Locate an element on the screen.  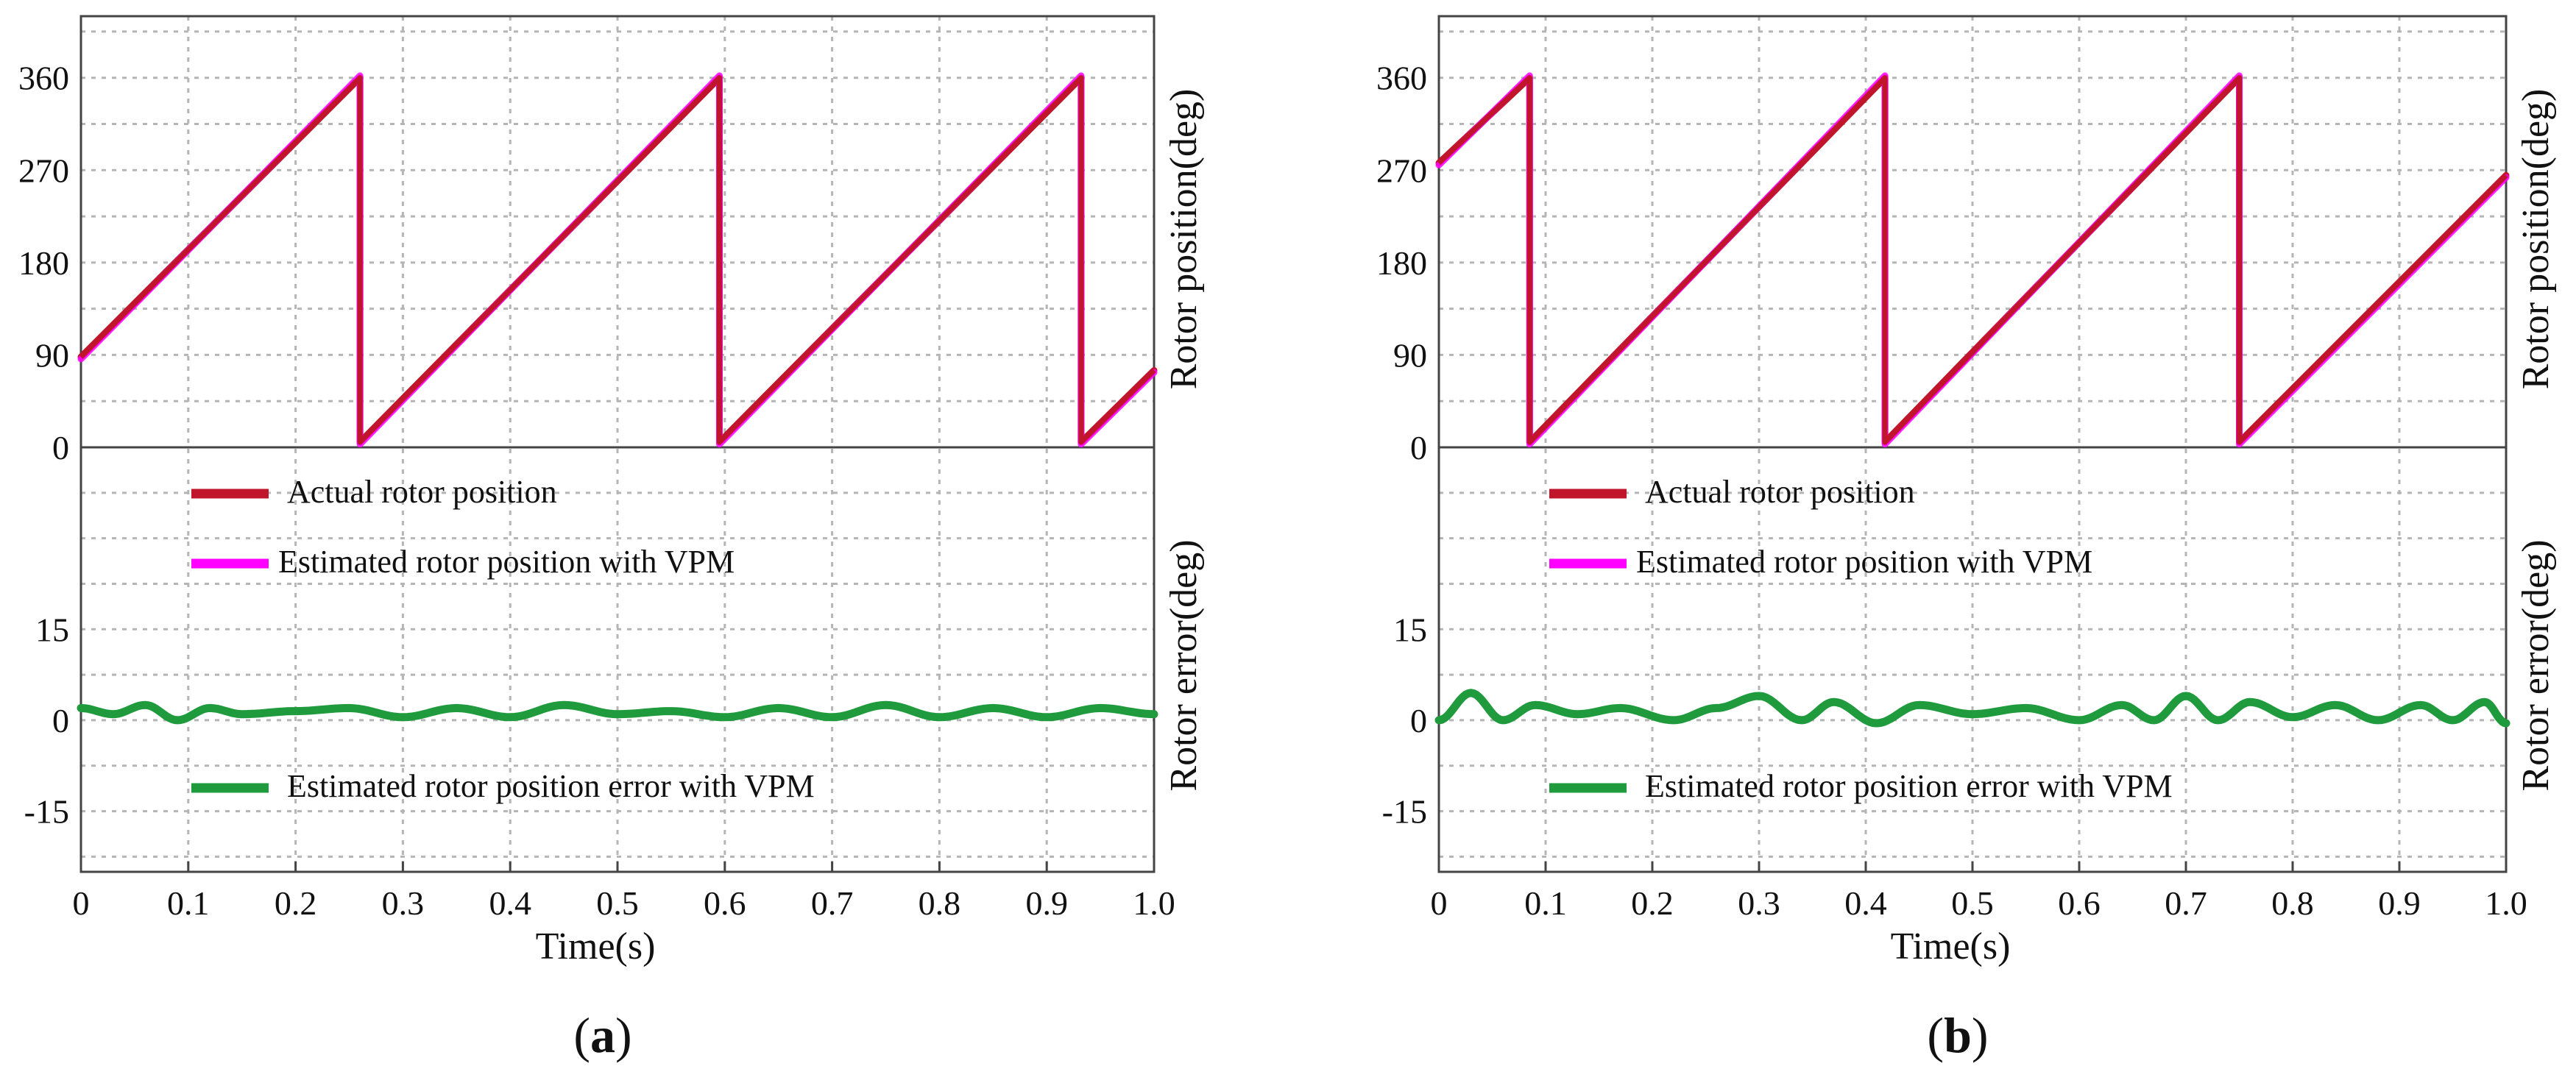
caption-letter: a is located at coordinates (602, 1035).